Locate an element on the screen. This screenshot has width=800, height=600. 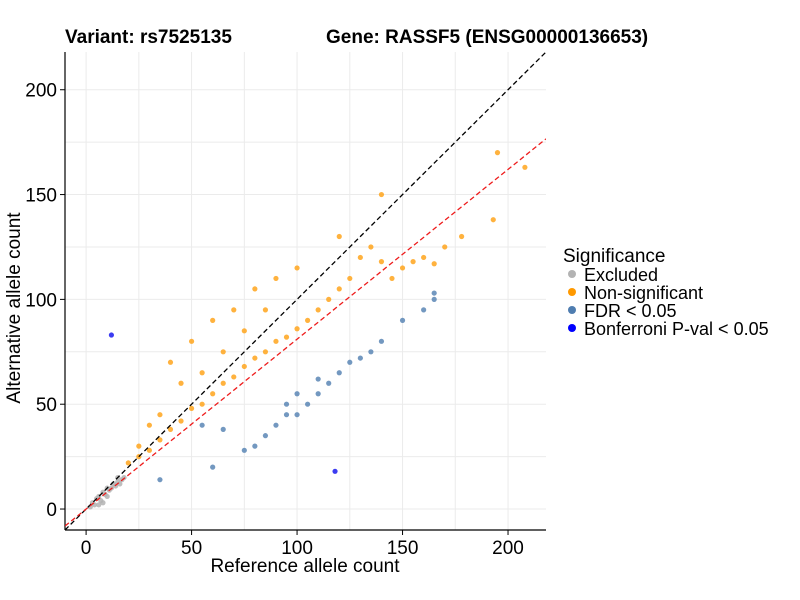
legend-title: Significance is located at coordinates (614, 256).